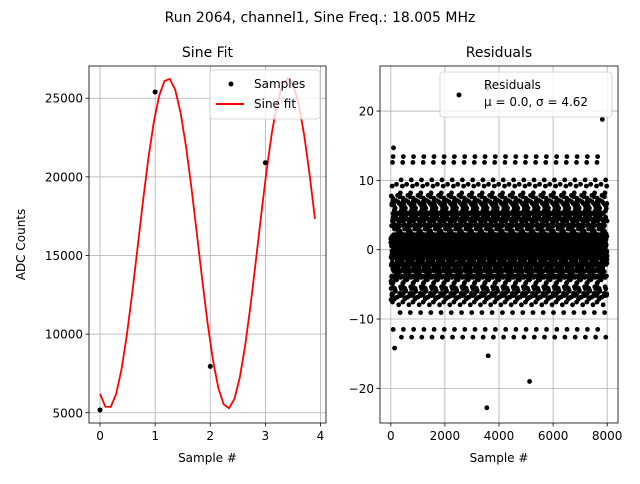 The width and height of the screenshot is (640, 484). Describe the element at coordinates (266, 436) in the screenshot. I see `x-tick-label: 3` at that location.